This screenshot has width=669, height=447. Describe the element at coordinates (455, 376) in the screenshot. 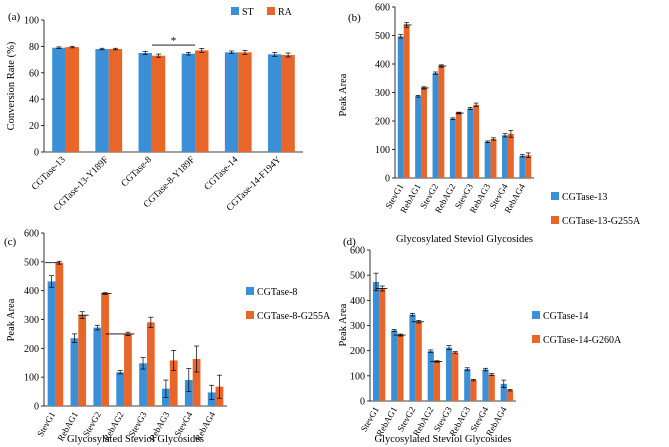

I see `bar-cgtase-14-g260a-stevg3` at that location.